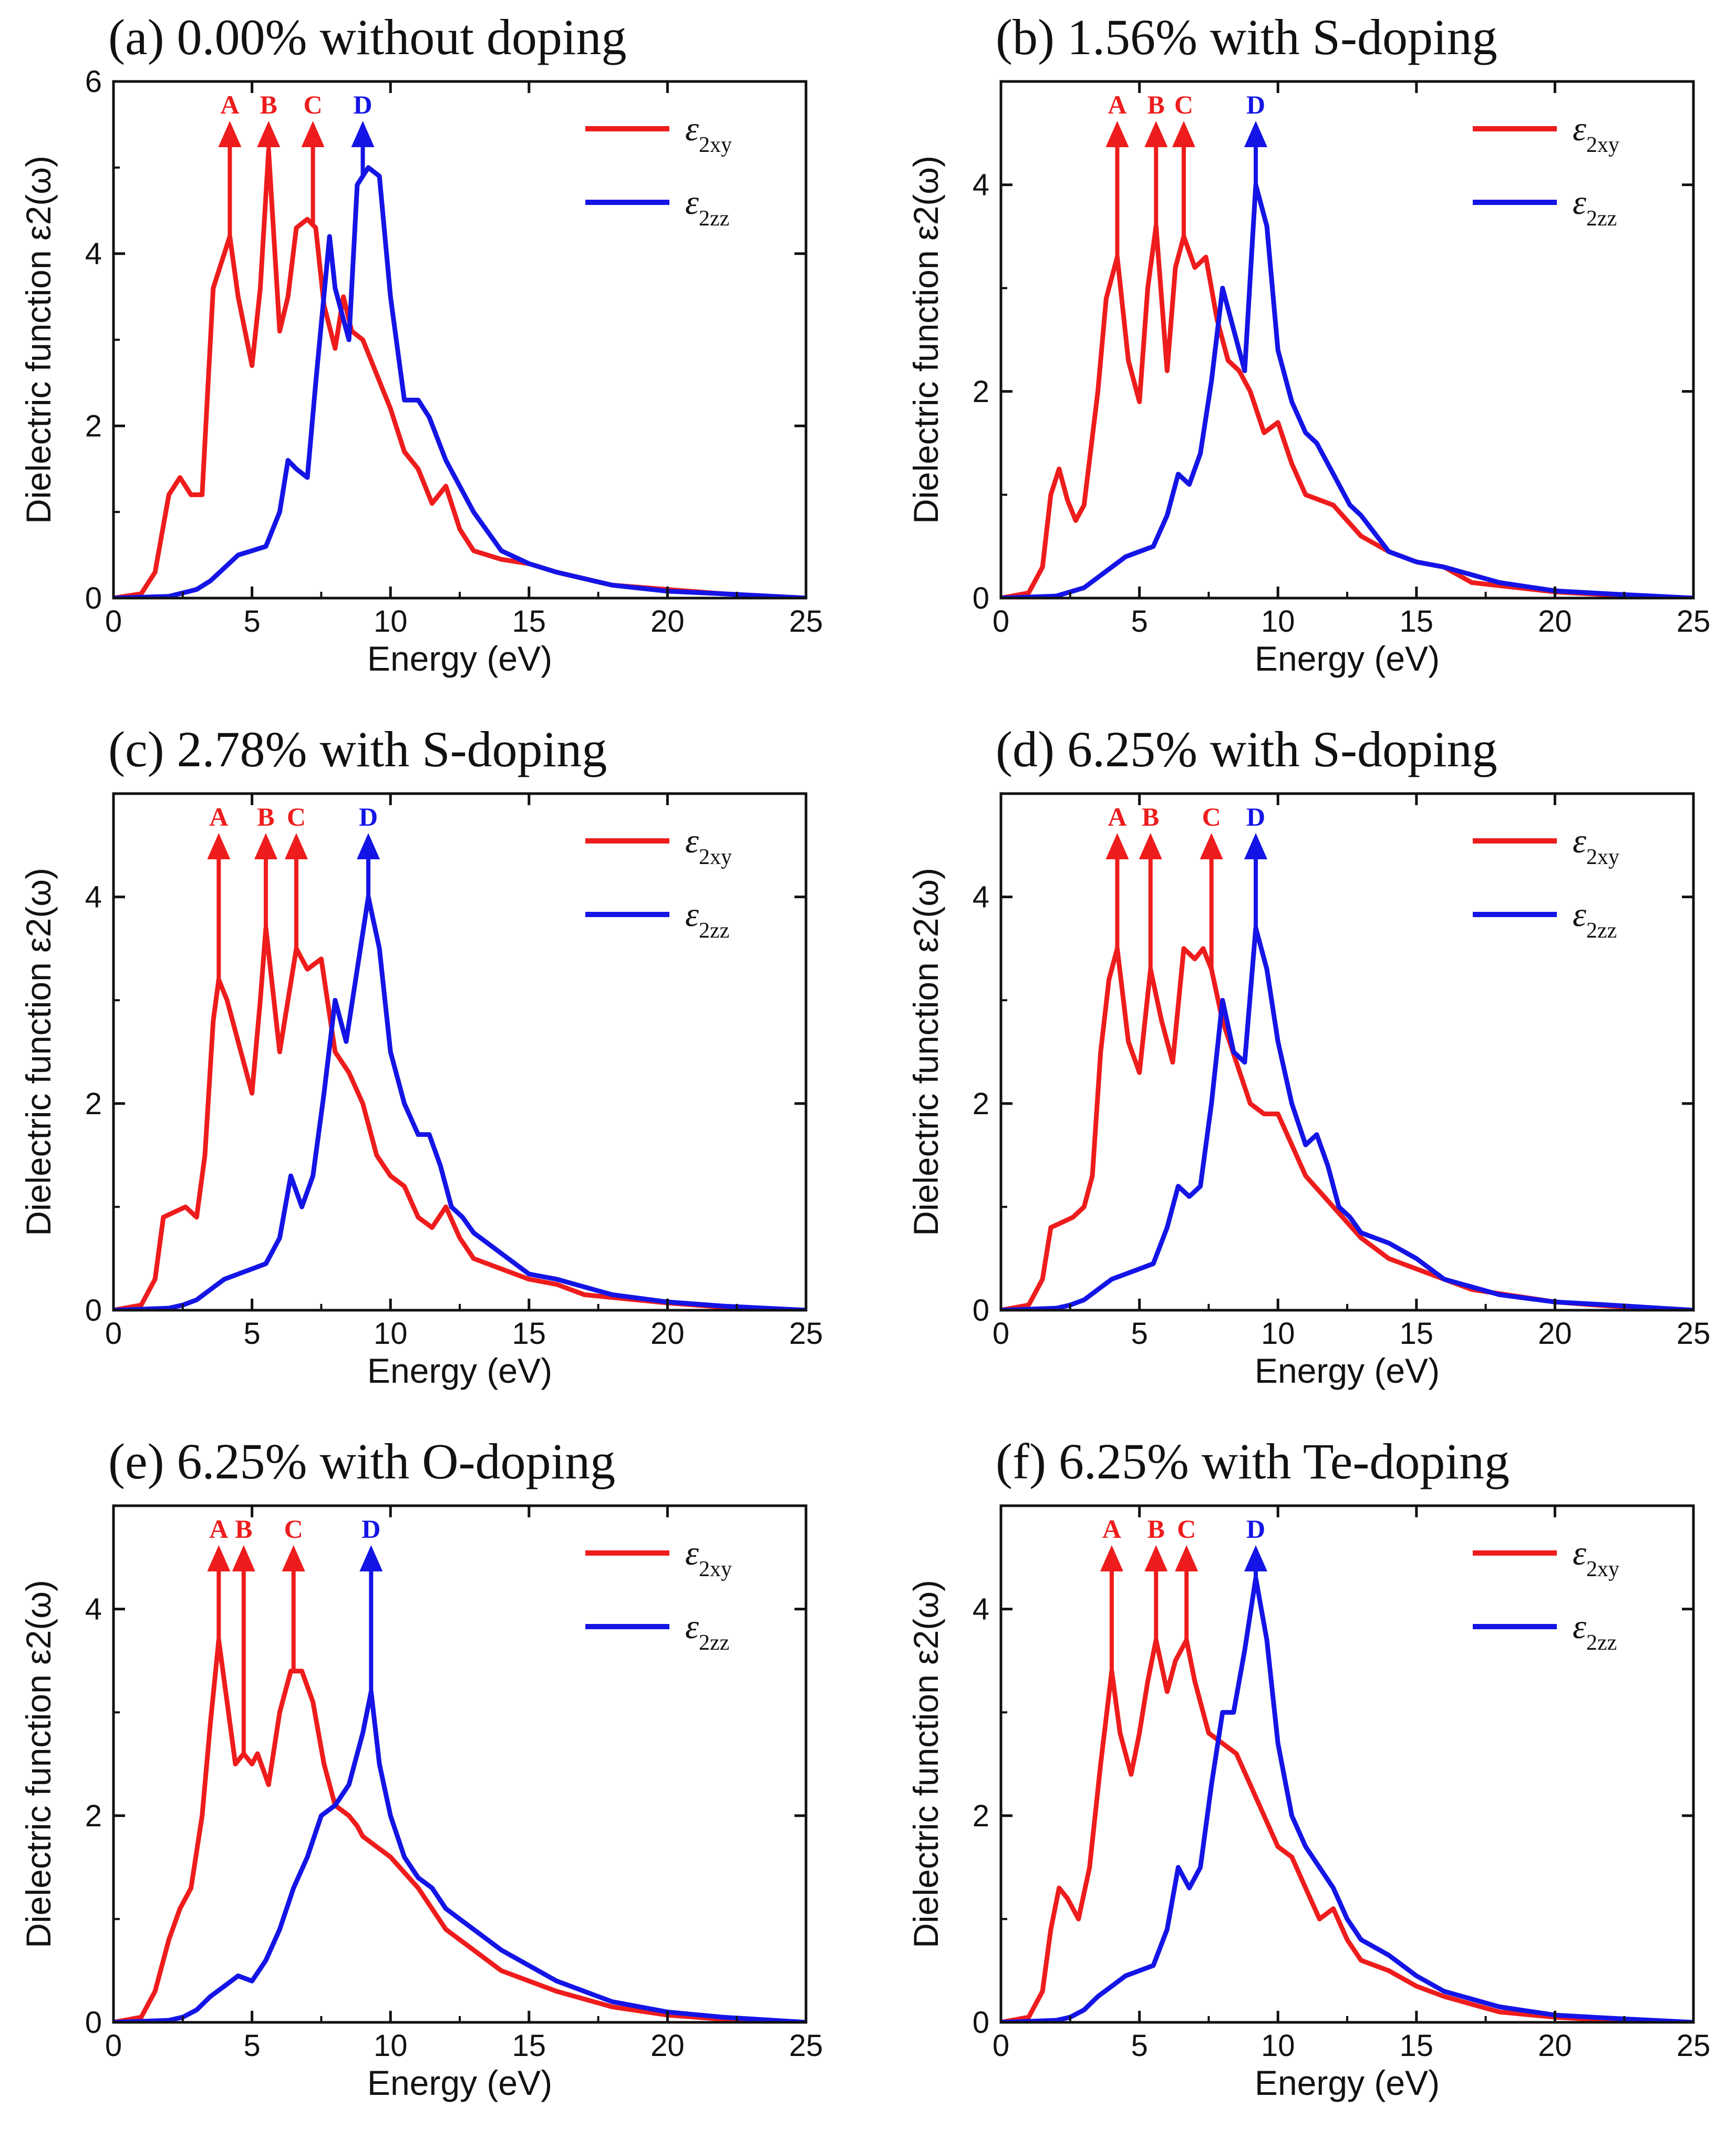 The image size is (1736, 2149). What do you see at coordinates (94, 1104) in the screenshot?
I see `y-tick-label: 2` at bounding box center [94, 1104].